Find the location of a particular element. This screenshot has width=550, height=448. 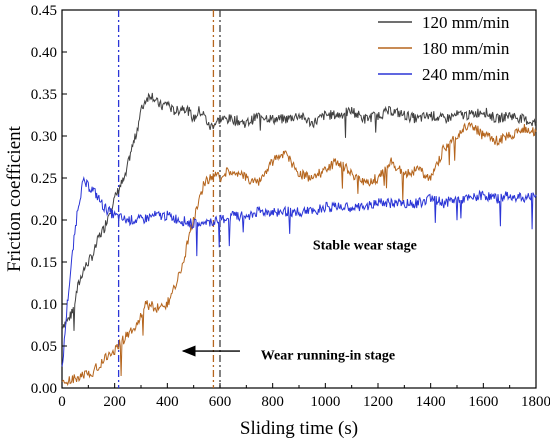

x-tick-label-3: 600 is located at coordinates (220, 402).